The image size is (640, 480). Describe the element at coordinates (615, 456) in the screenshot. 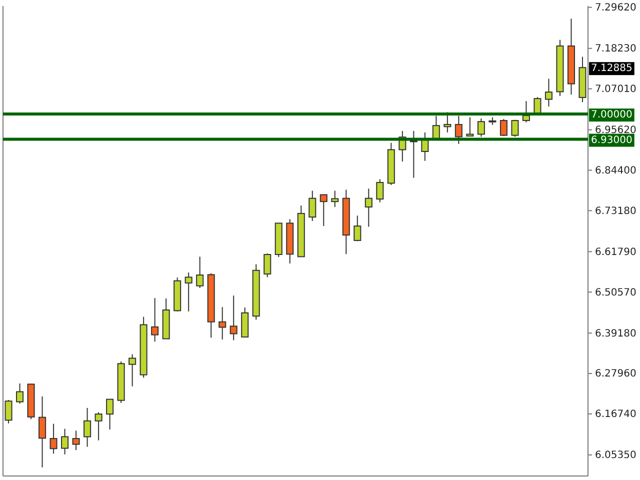

I see `y-tick-label: 6.05350` at that location.